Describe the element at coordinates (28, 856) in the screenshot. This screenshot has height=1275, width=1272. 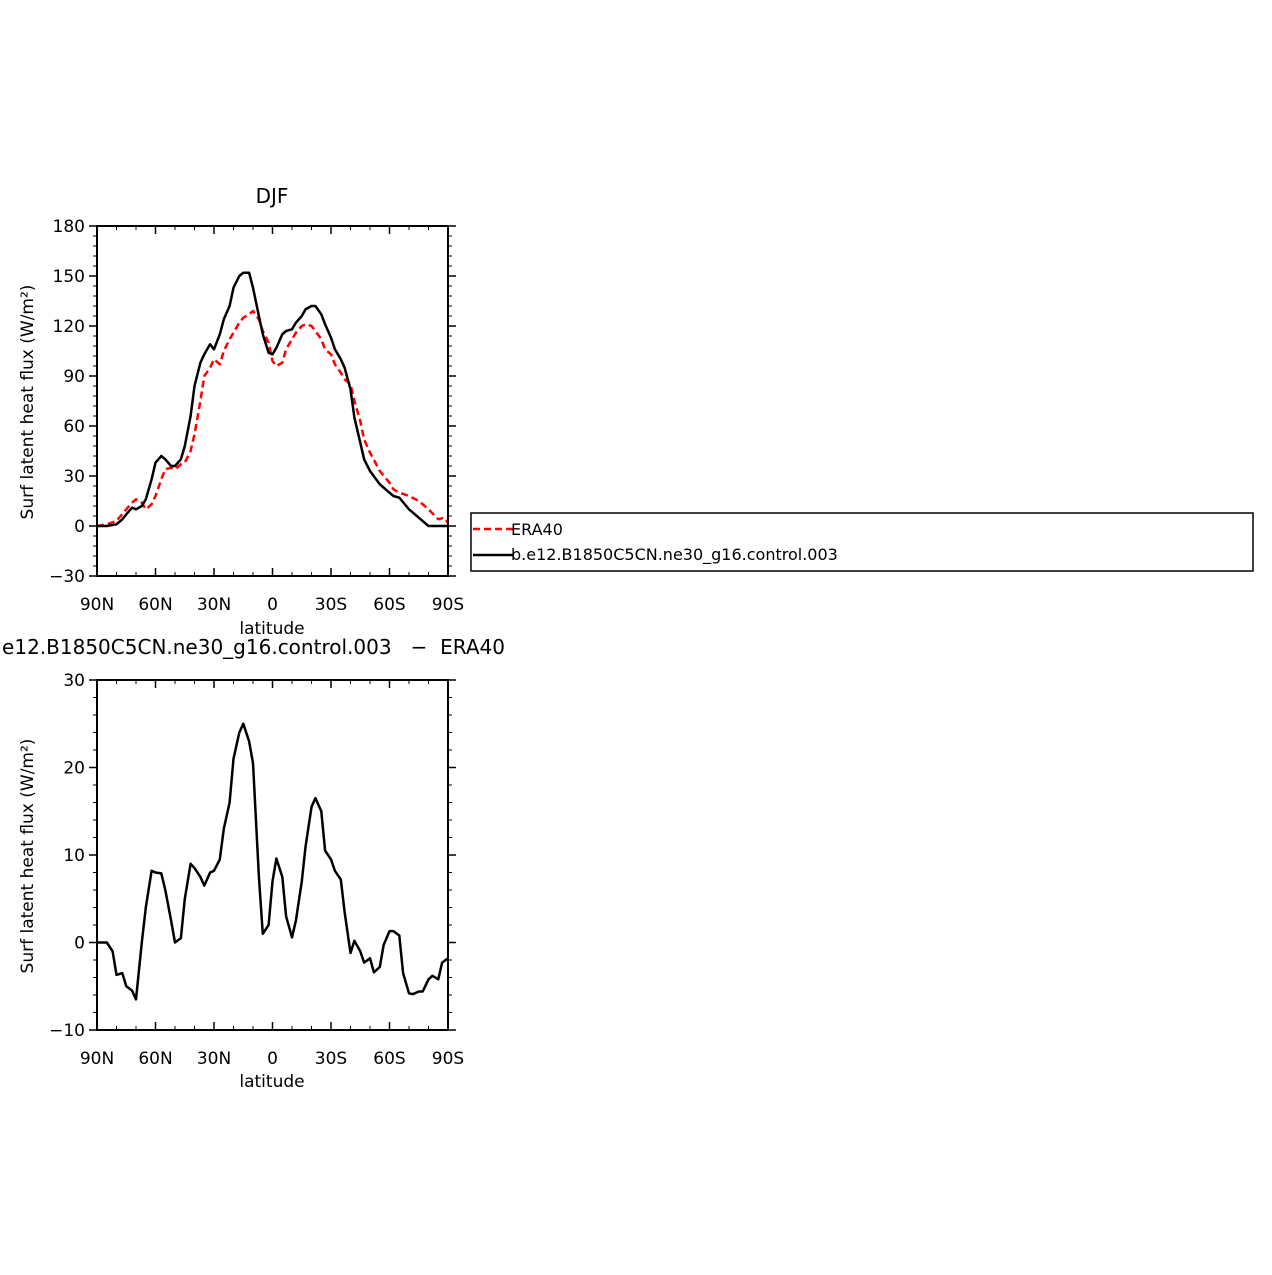
I see `panel-bottom-y-axis-title: Surf latent heat flux (W/m²)` at that location.